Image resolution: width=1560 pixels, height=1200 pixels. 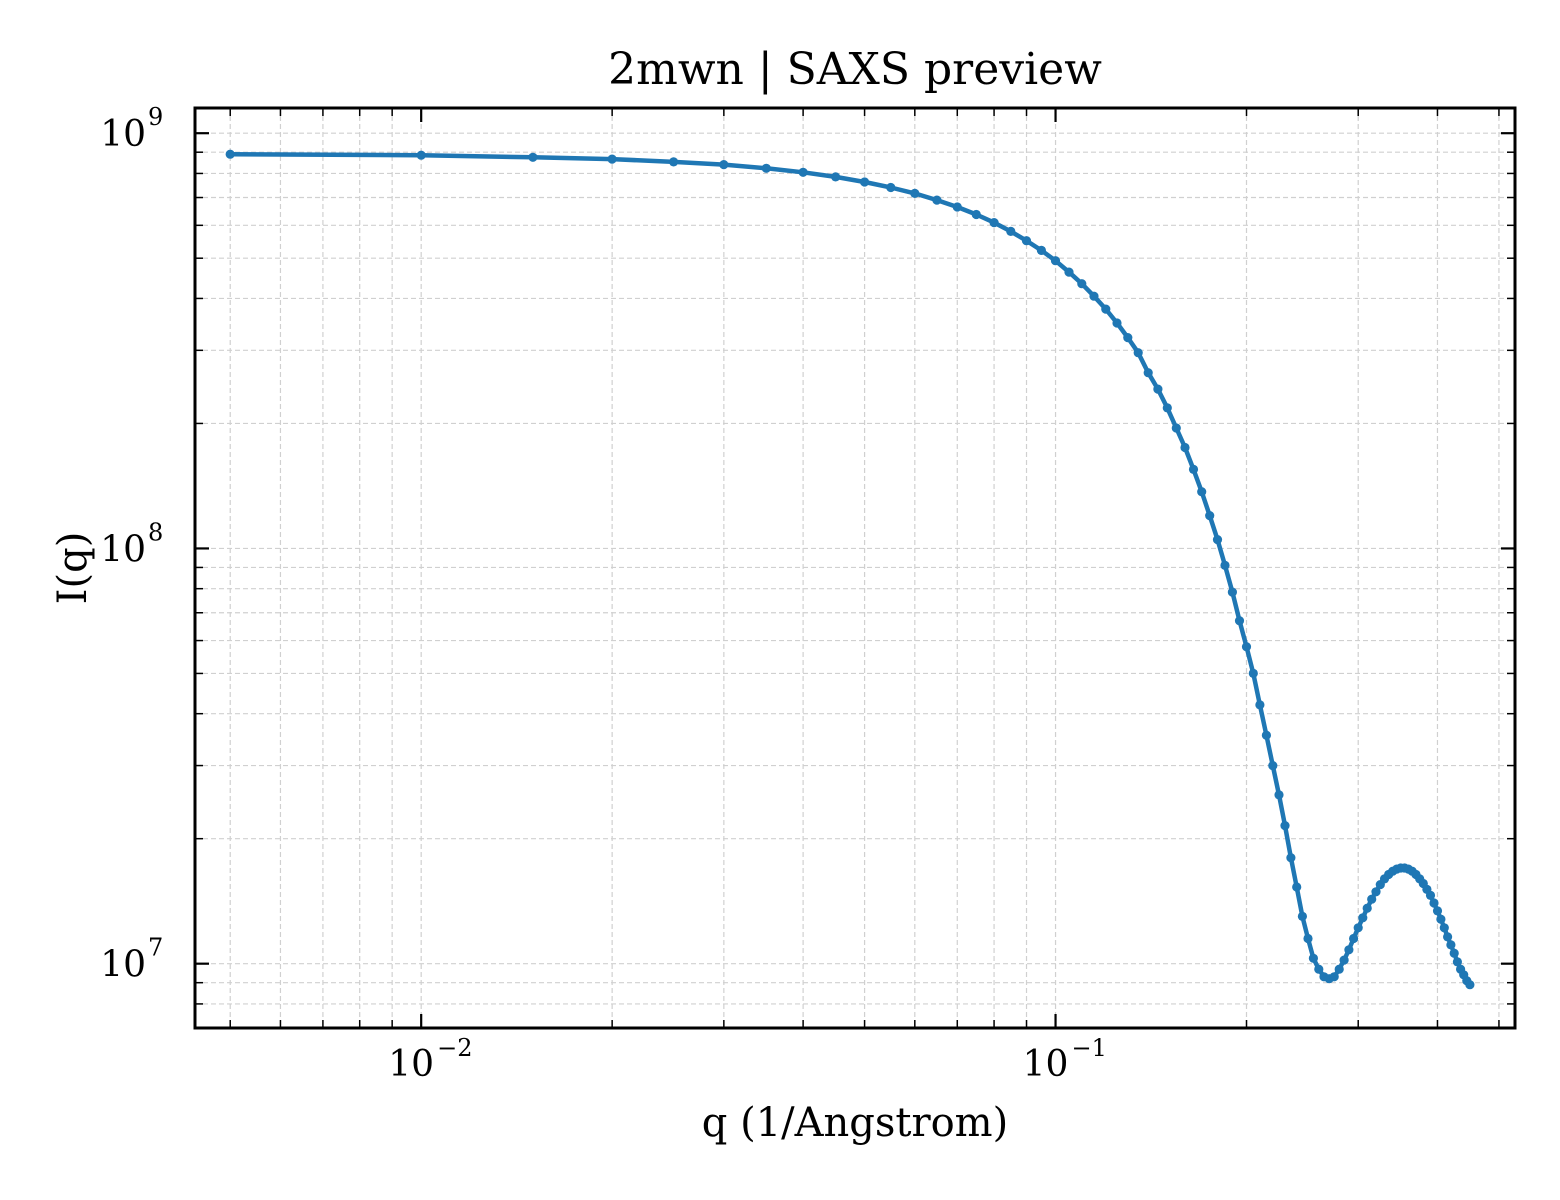 I want to click on y-tick-label-exponent: 7, so click(x=155, y=948).